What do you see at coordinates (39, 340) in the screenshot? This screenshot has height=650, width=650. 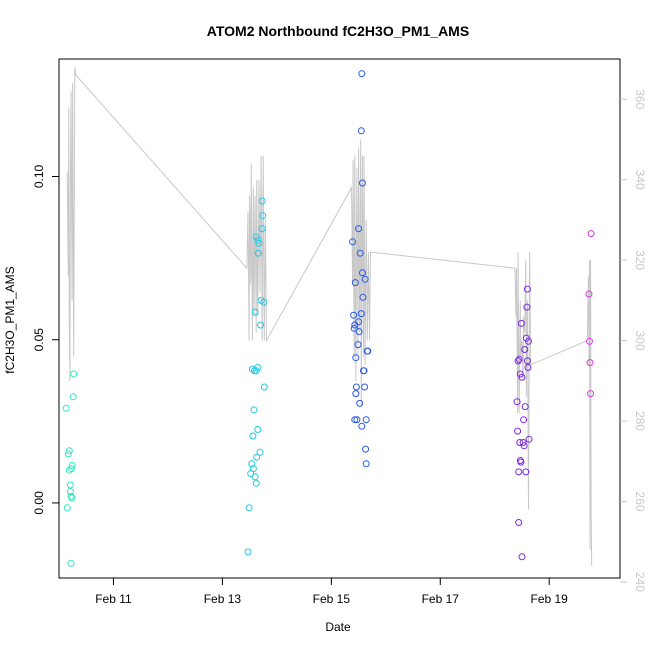 I see `y-tick-label: 0.05` at bounding box center [39, 340].